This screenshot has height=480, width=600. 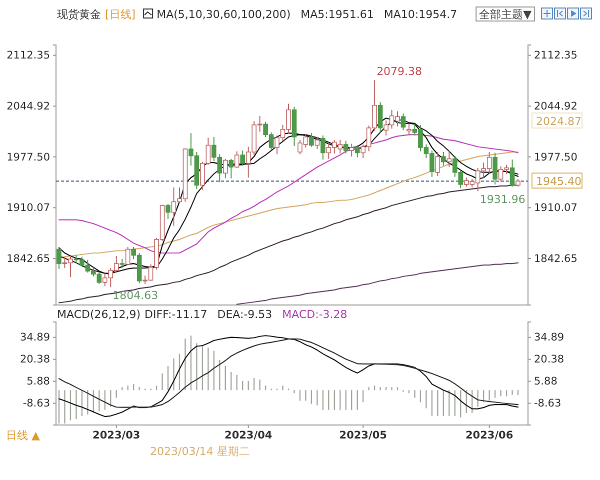 I want to click on x-tick-label: 2023/05, so click(x=363, y=435).